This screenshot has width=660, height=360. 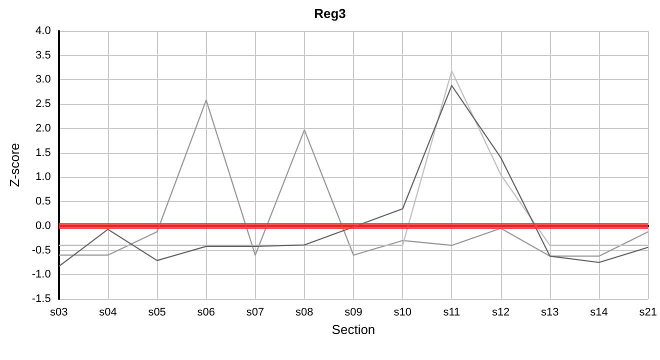 I want to click on x-tick-label: s06, so click(x=206, y=312).